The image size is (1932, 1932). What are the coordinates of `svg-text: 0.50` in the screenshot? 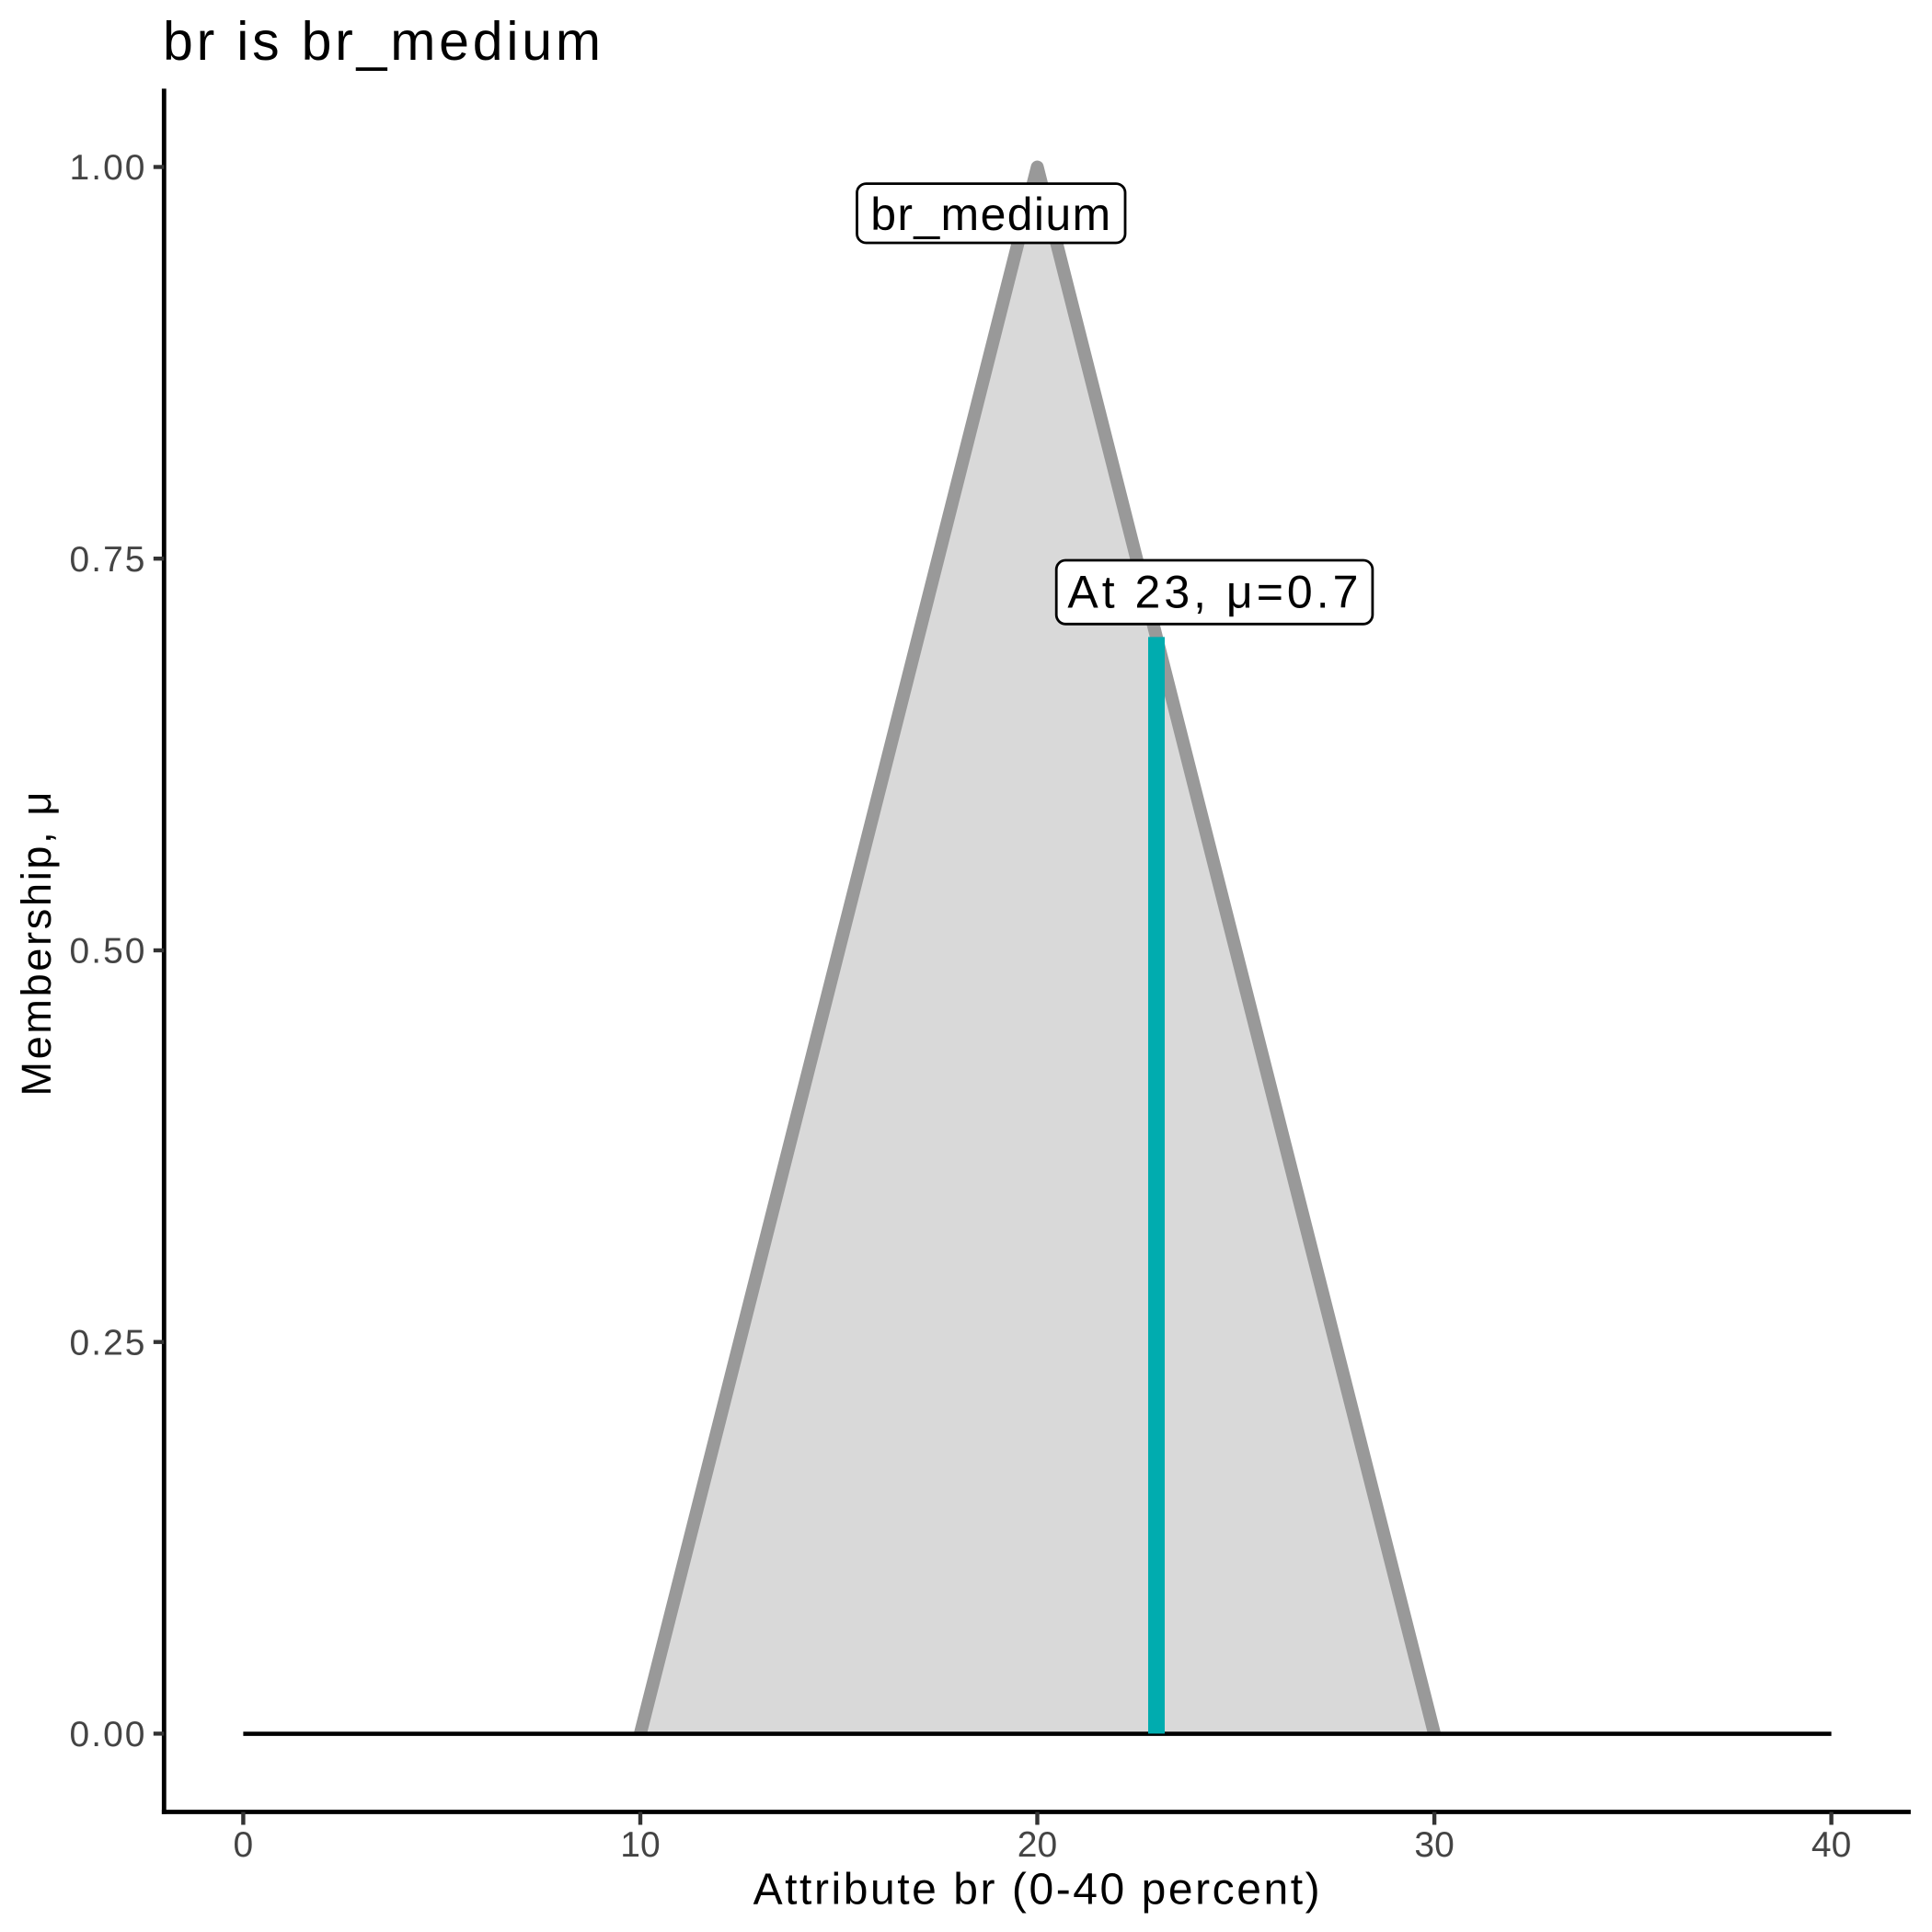 It's located at (107, 952).